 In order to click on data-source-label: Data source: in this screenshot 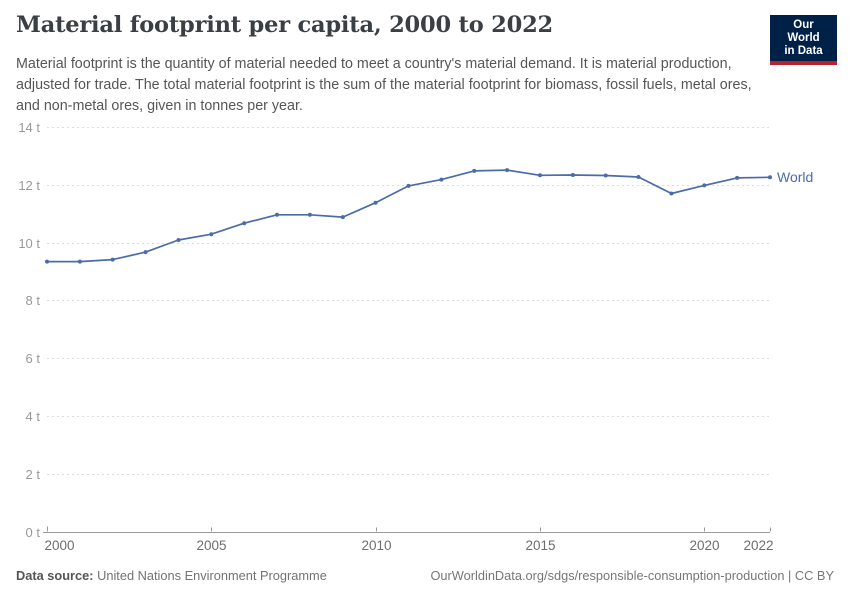, I will do `click(55, 575)`.